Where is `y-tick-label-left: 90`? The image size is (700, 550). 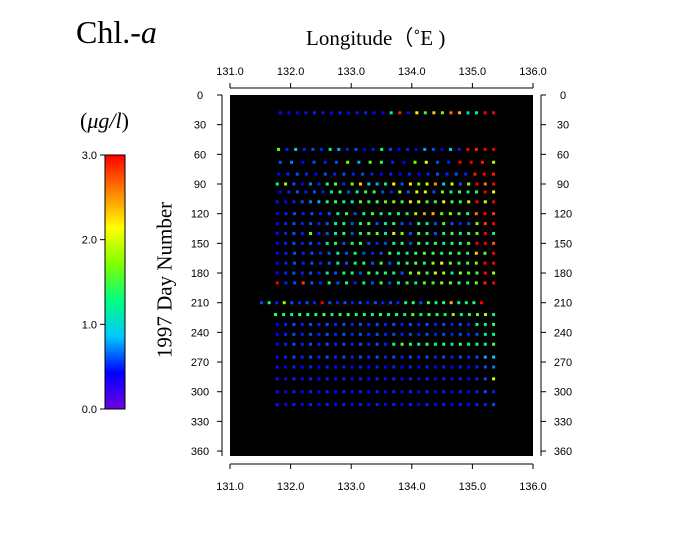
y-tick-label-left: 90 is located at coordinates (200, 185).